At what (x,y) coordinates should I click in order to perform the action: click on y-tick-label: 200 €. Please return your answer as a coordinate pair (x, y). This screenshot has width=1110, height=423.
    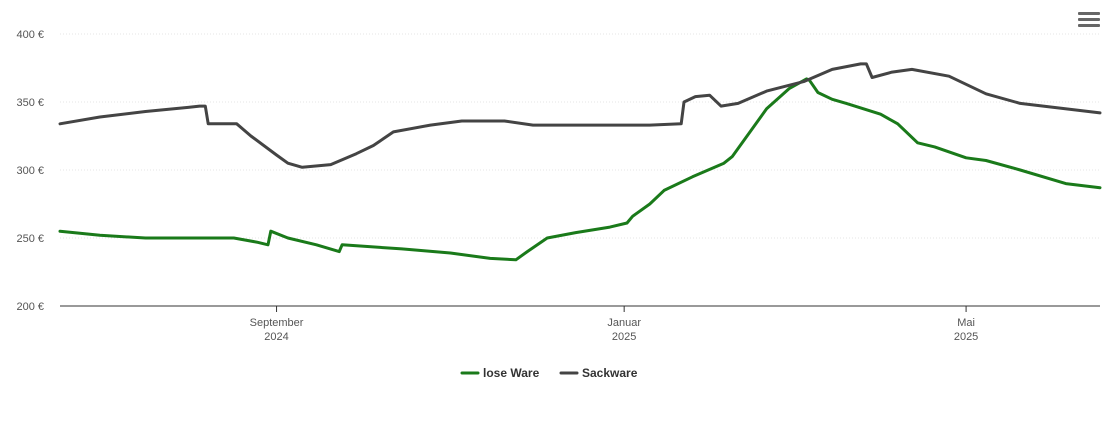
    Looking at the image, I should click on (30, 307).